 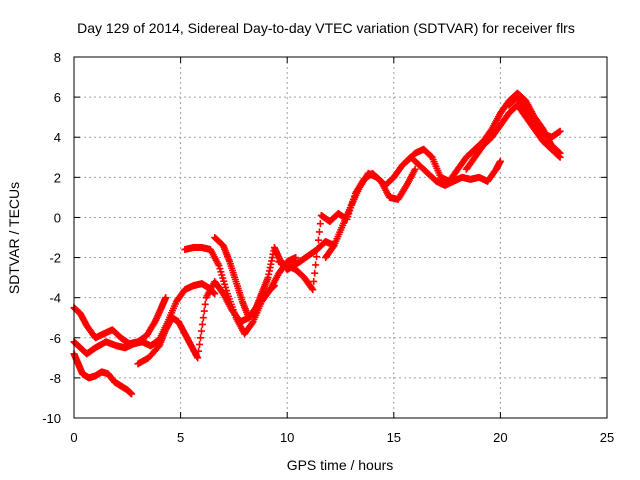 I want to click on x-tick-label: 5, so click(x=180, y=437).